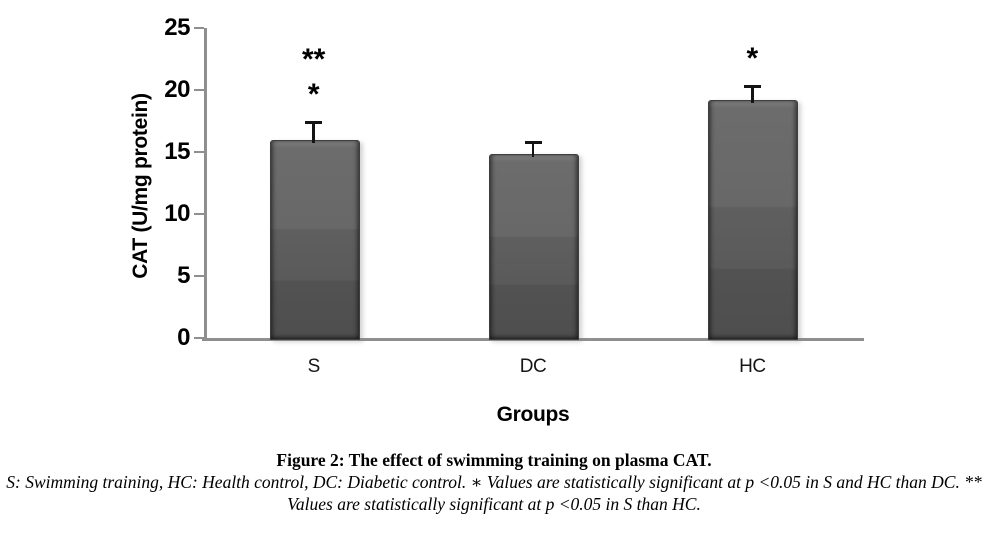  I want to click on category-label-S: S, so click(314, 366).